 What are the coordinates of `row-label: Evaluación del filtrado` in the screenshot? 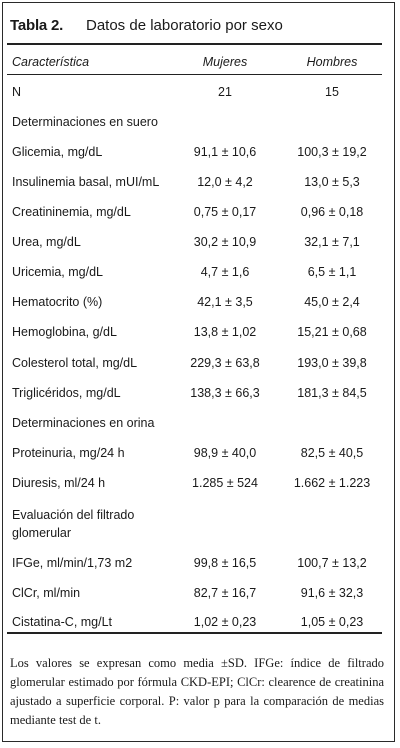 It's located at (73, 515).